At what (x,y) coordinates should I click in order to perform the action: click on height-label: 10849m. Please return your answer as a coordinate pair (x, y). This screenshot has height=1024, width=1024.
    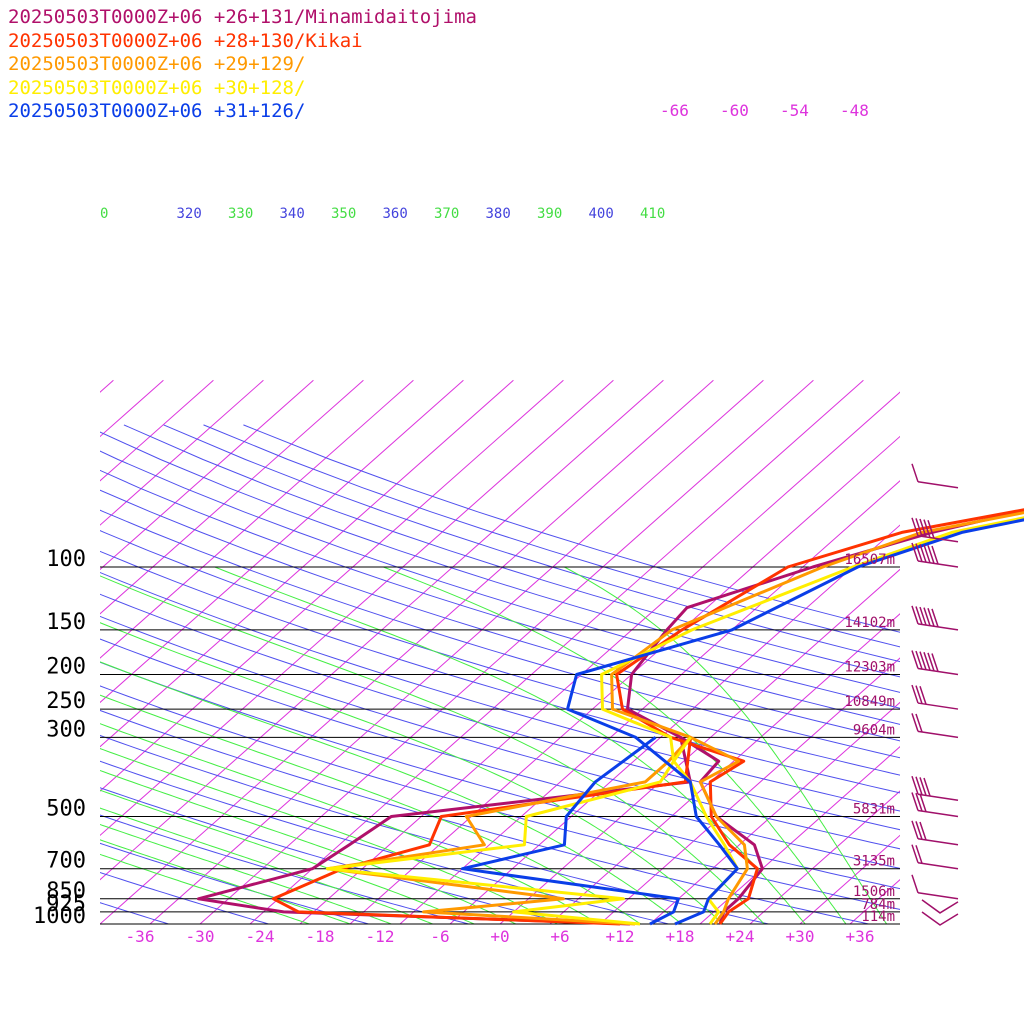
    Looking at the image, I should click on (869, 702).